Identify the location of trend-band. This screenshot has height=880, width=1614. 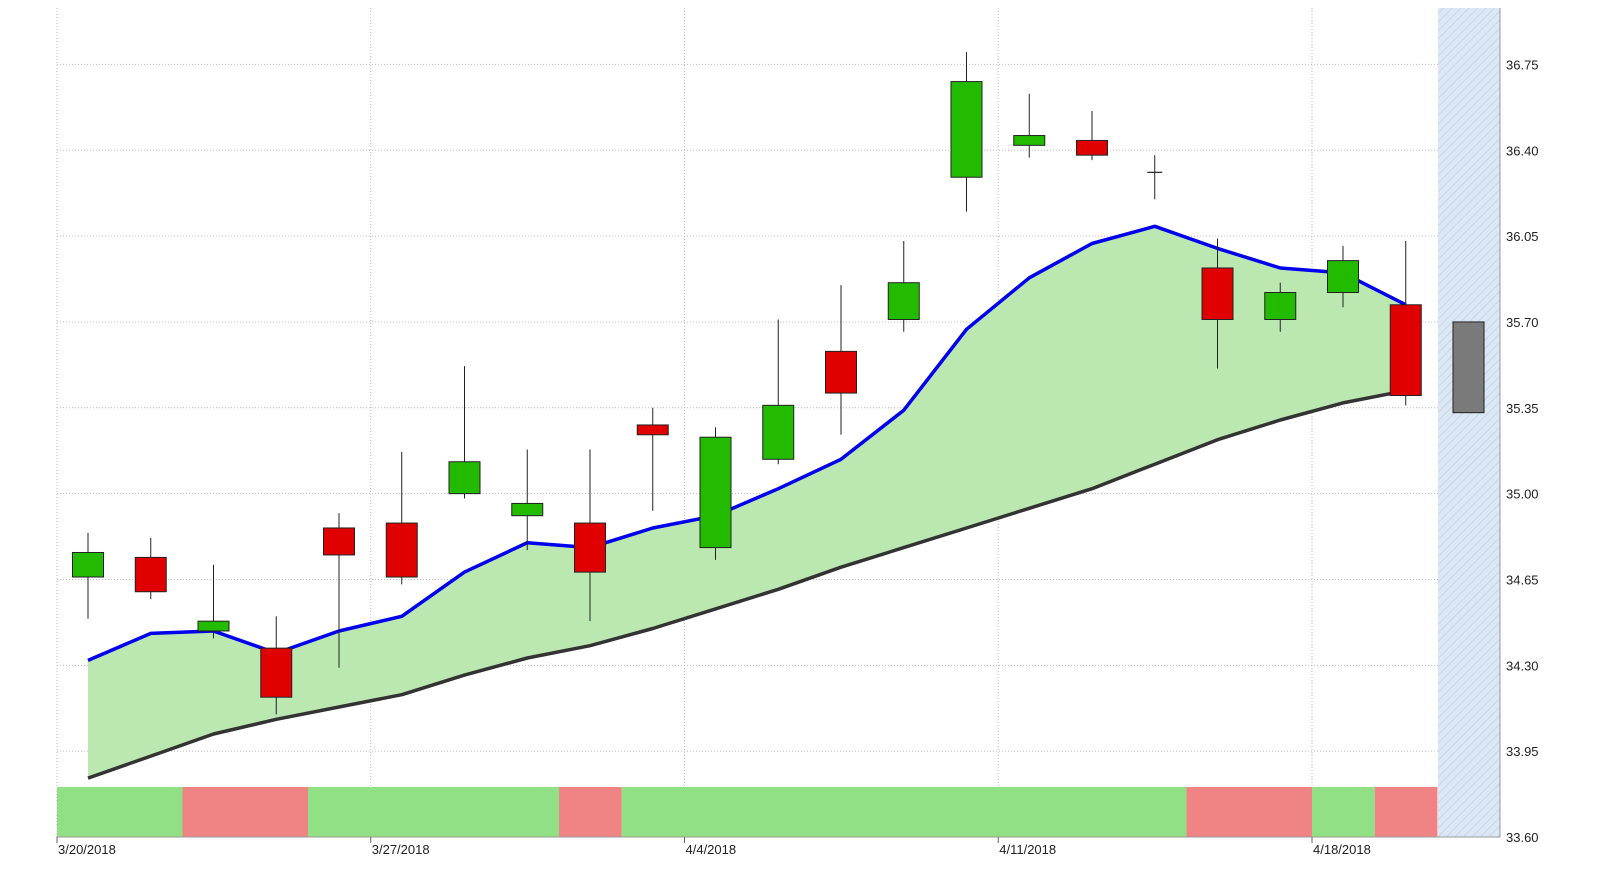
(747, 812).